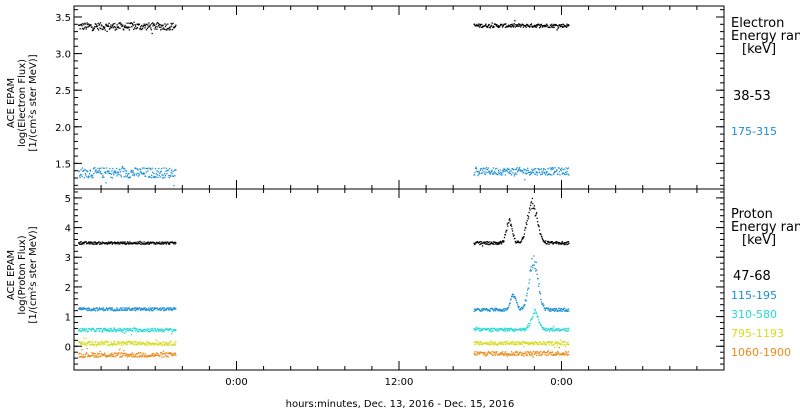 This screenshot has width=800, height=410. Describe the element at coordinates (399, 382) in the screenshot. I see `x-tick-label: 12:00` at that location.